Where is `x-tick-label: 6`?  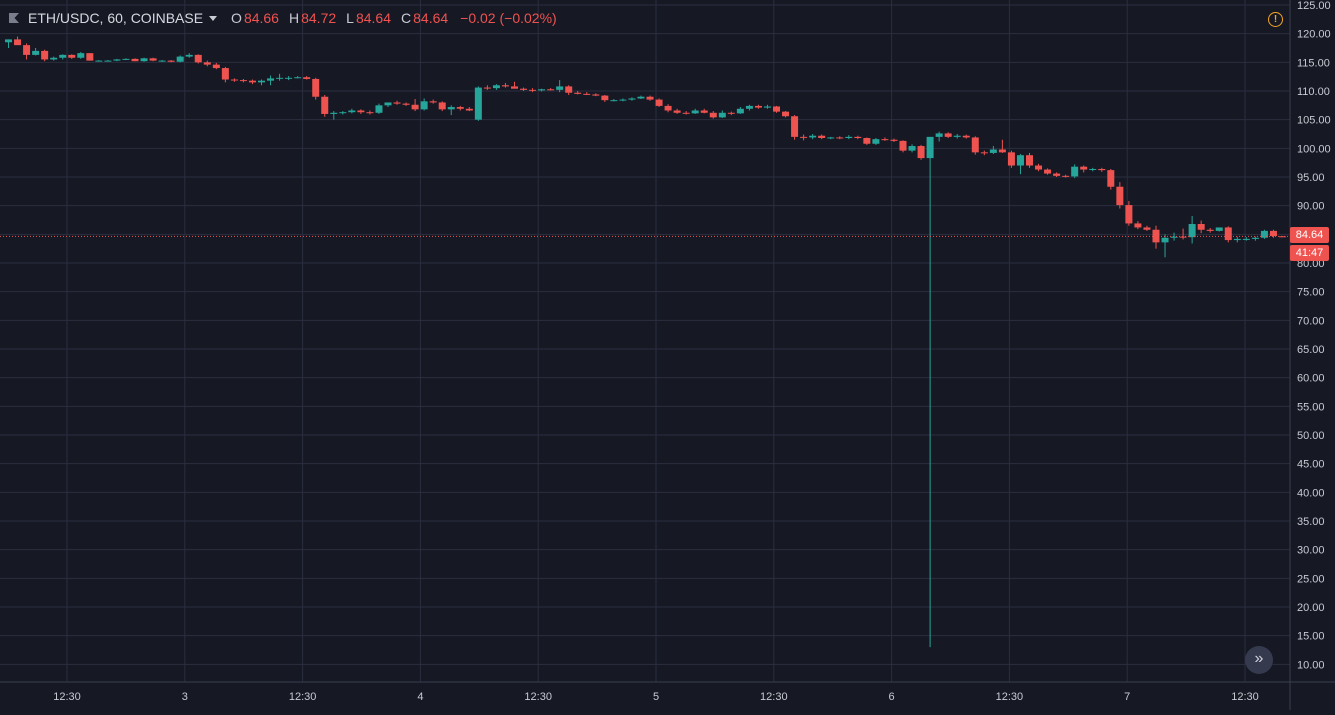
x-tick-label: 6 is located at coordinates (892, 697).